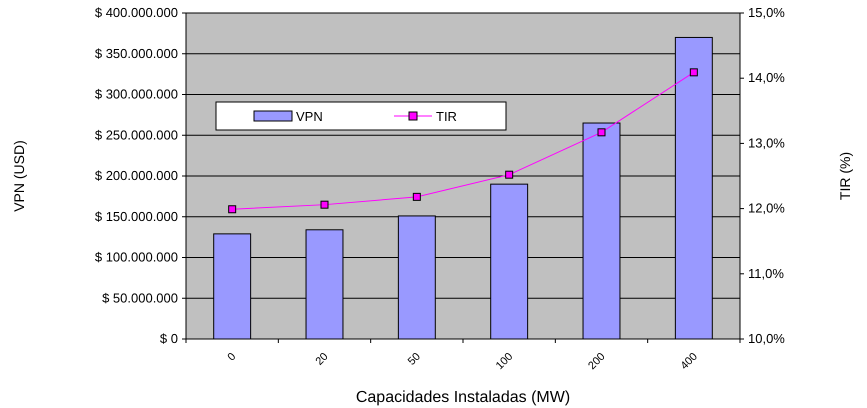 The image size is (867, 408). Describe the element at coordinates (505, 361) in the screenshot. I see `x-tick-label: 100` at that location.